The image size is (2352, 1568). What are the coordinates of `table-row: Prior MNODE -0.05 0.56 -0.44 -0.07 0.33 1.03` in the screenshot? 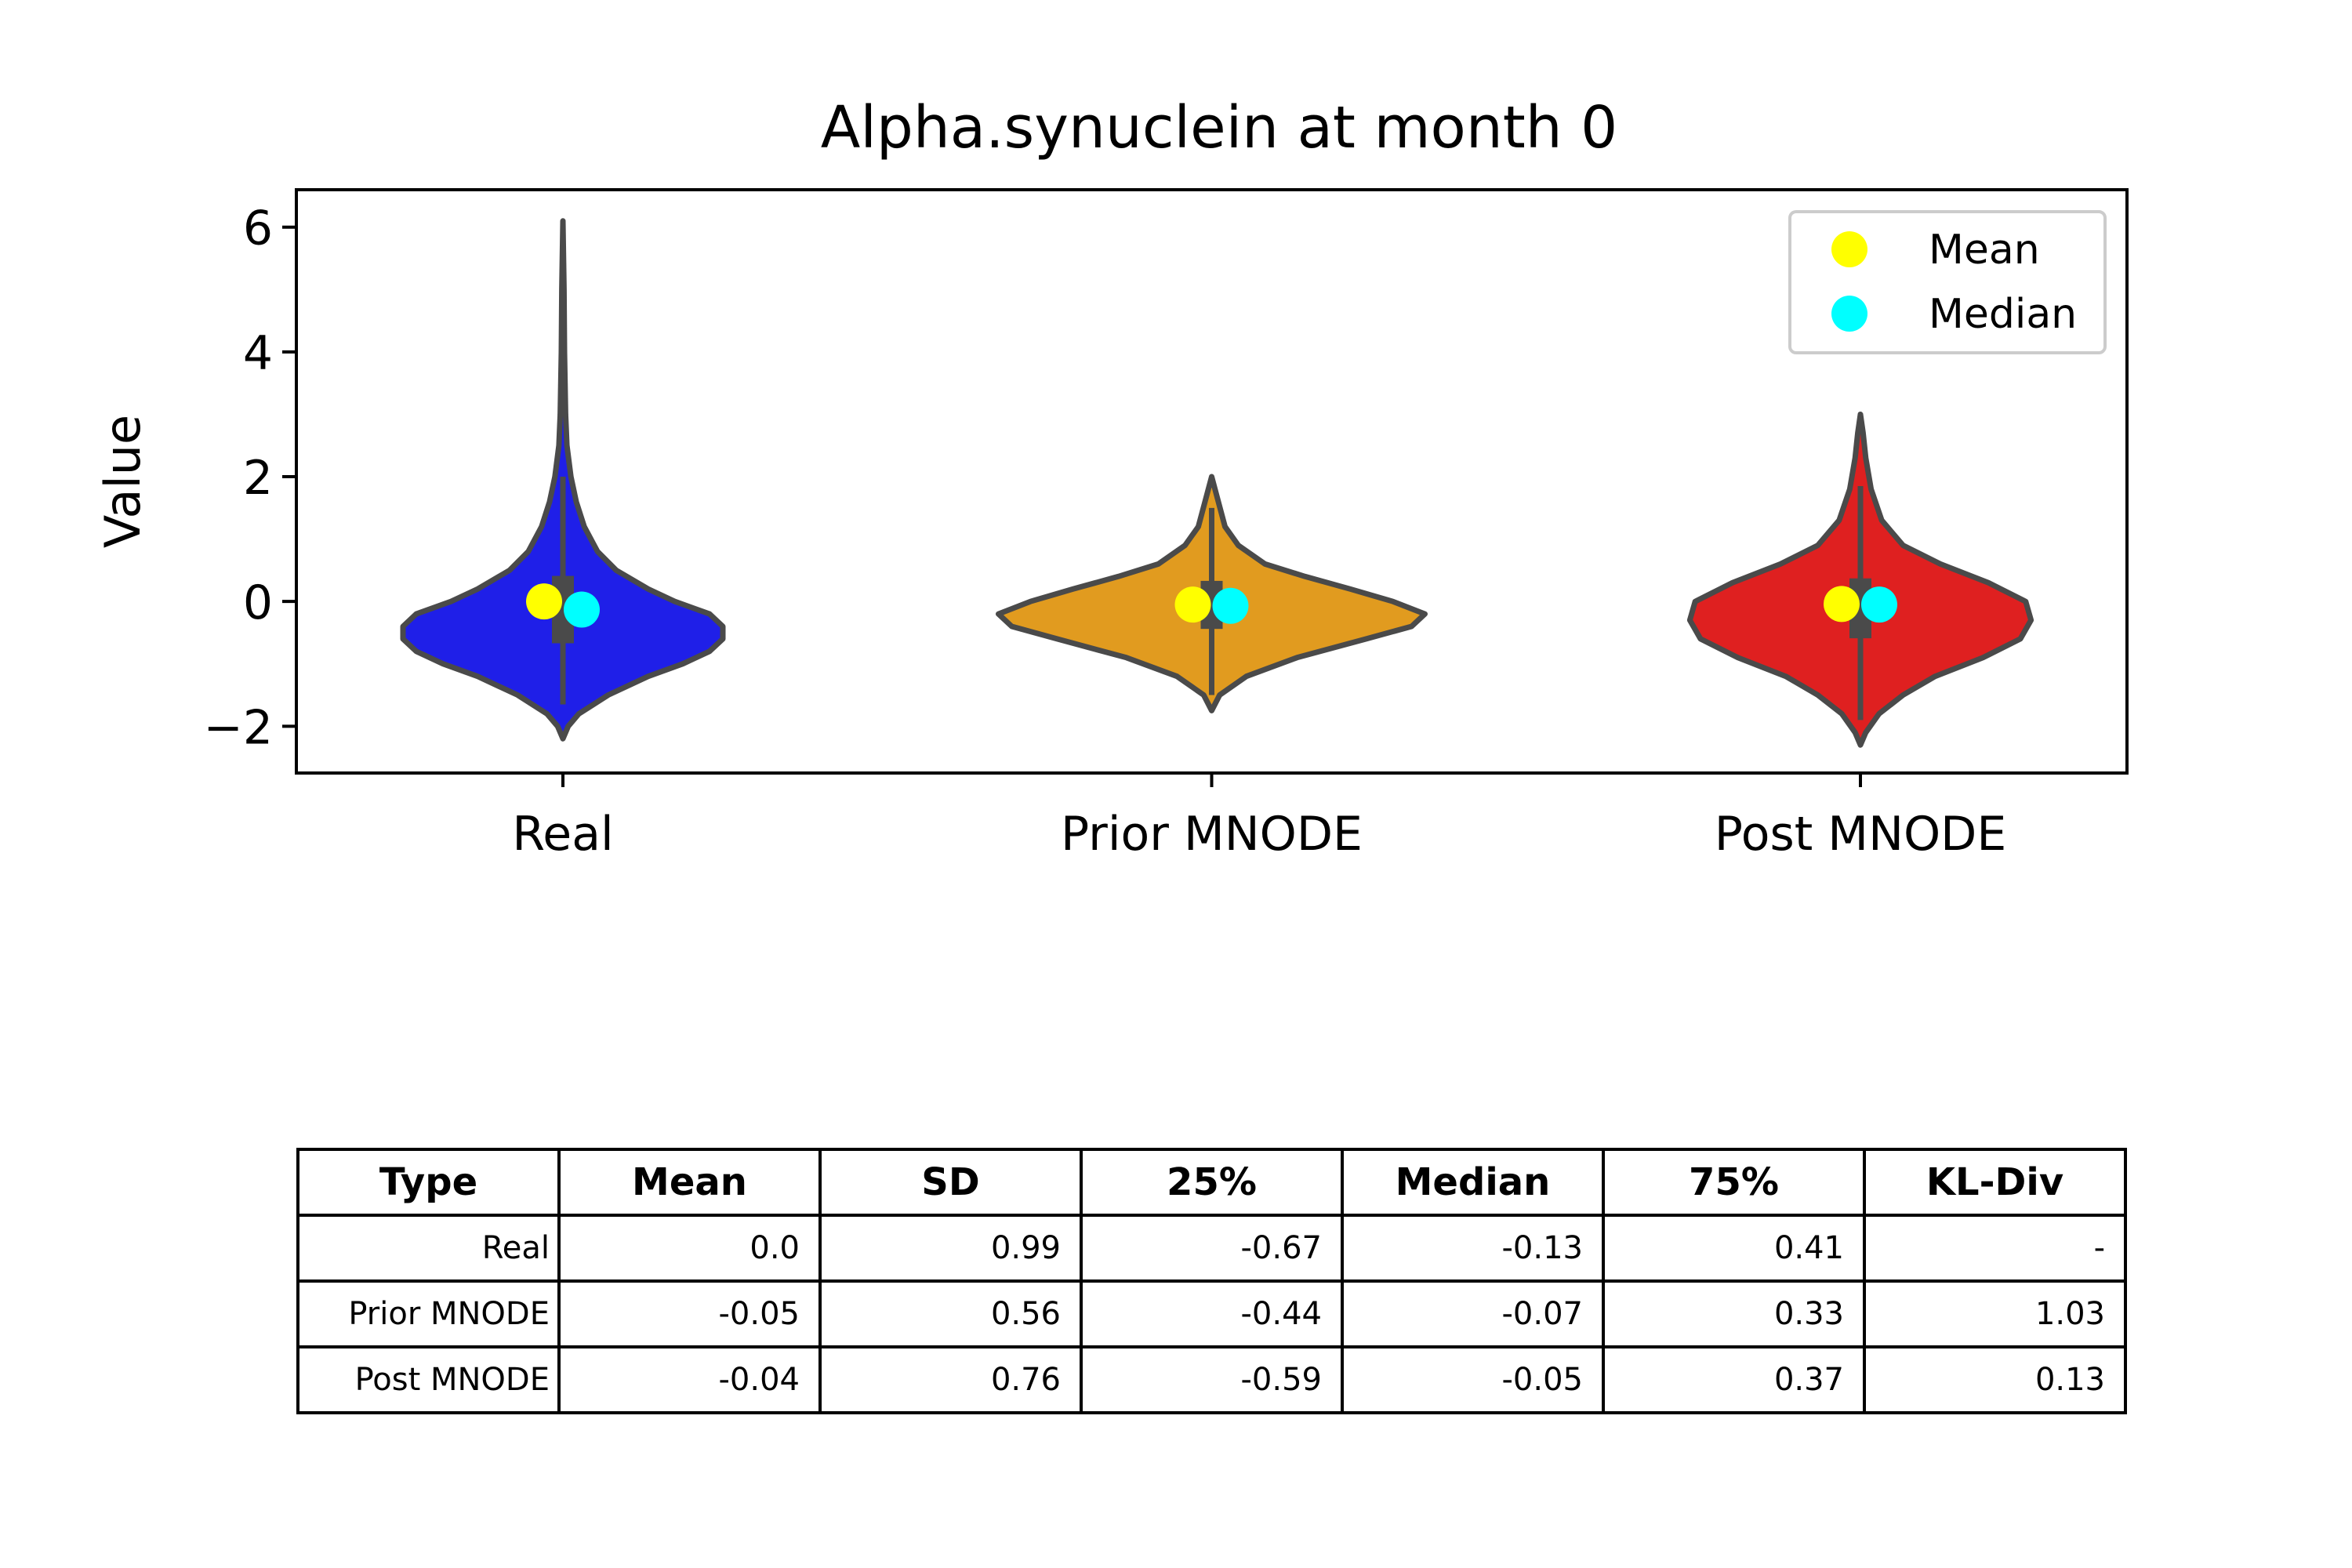 It's located at (1211, 1313).